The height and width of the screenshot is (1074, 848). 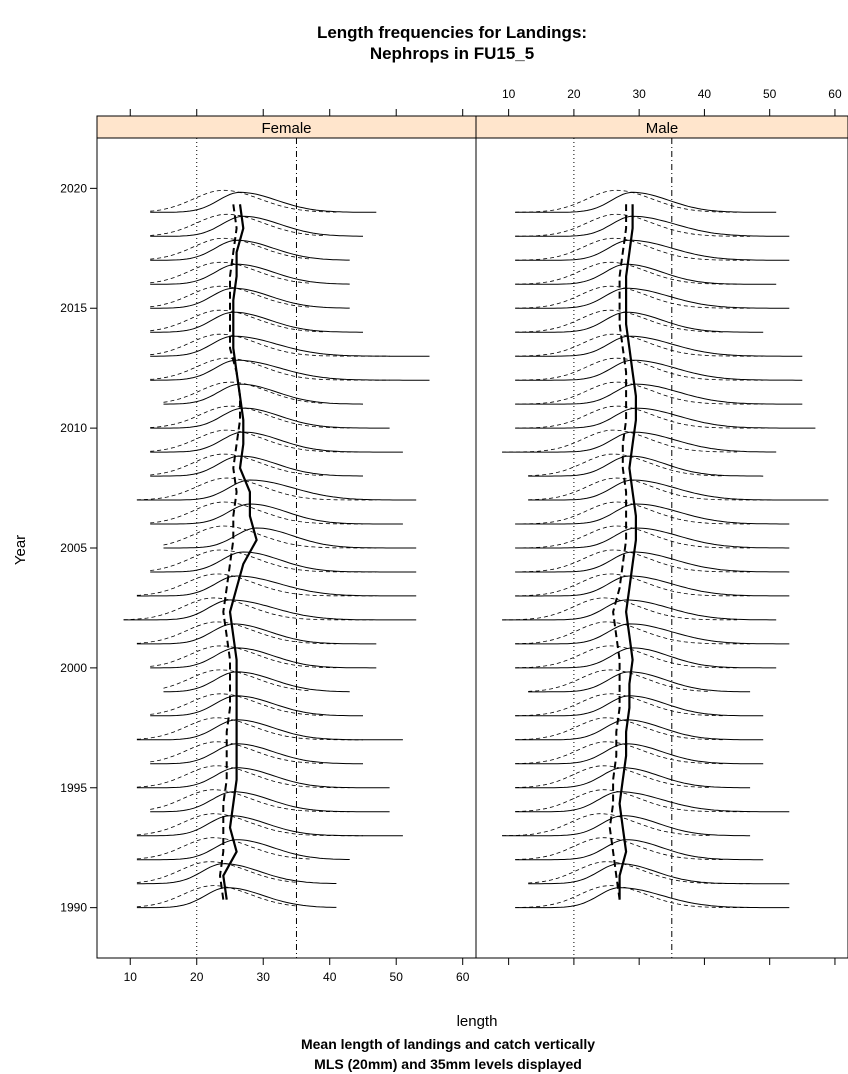 What do you see at coordinates (263, 394) in the screenshot?
I see `landings-curve-2011` at bounding box center [263, 394].